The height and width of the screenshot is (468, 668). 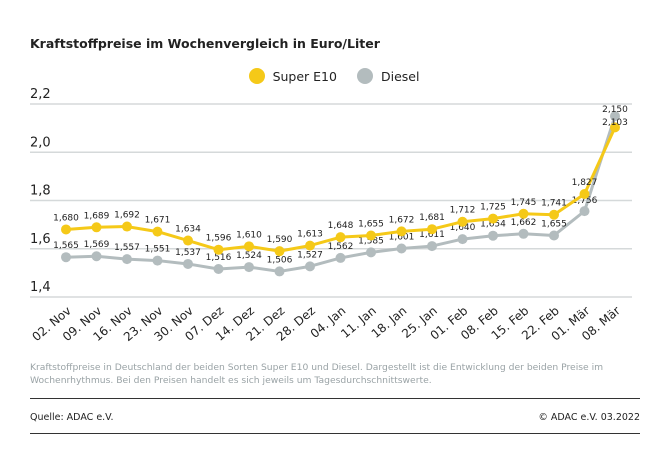 I want to click on data-label: 1,506, so click(x=280, y=260).